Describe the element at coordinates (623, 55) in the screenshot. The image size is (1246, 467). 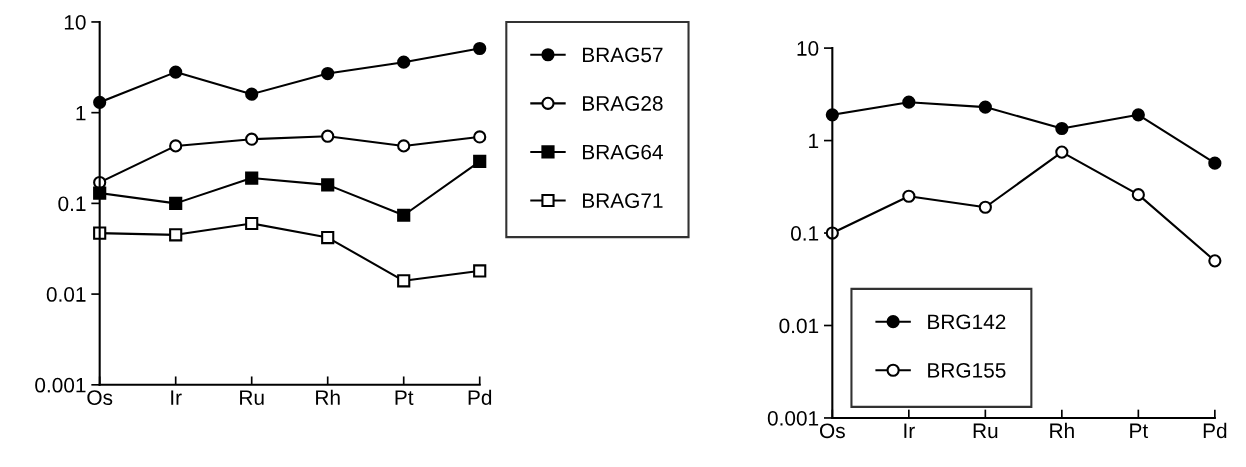
I see `legend-label: BRAG57` at that location.